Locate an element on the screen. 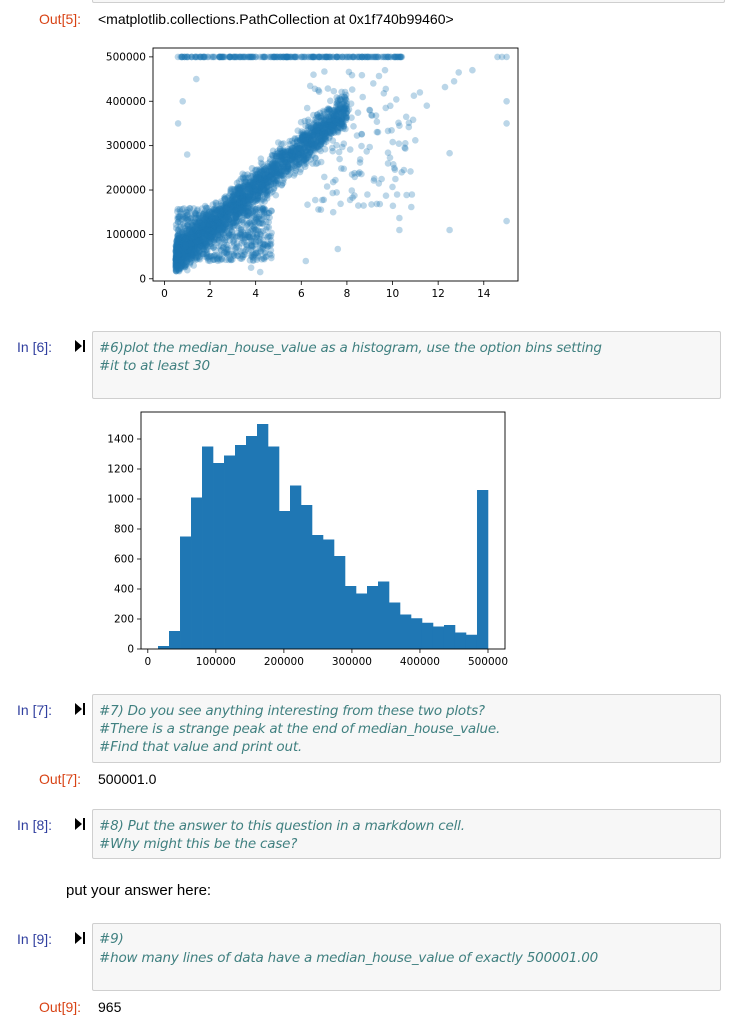 The image size is (732, 1024). markdown-answer-text: put your answer here: is located at coordinates (139, 890).